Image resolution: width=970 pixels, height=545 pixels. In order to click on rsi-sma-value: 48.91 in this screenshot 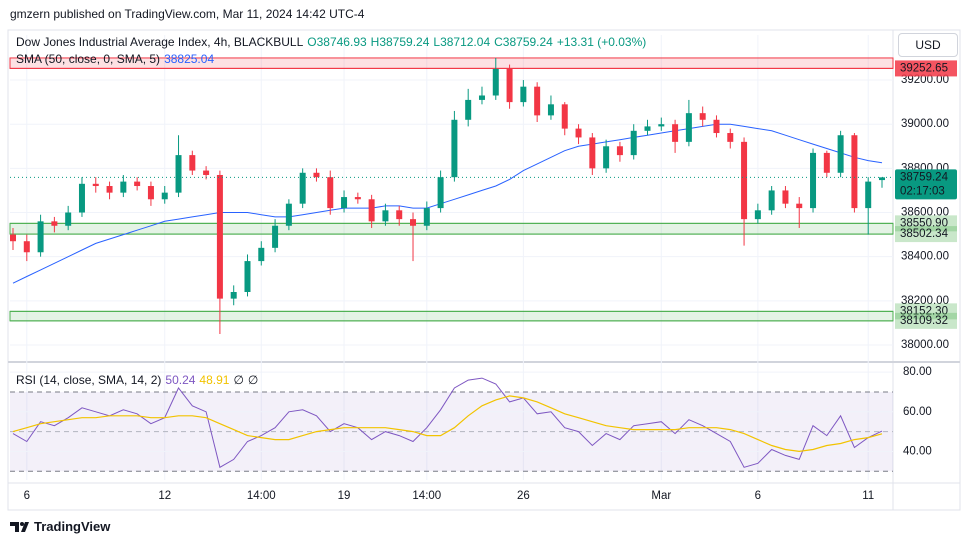, I will do `click(214, 380)`.